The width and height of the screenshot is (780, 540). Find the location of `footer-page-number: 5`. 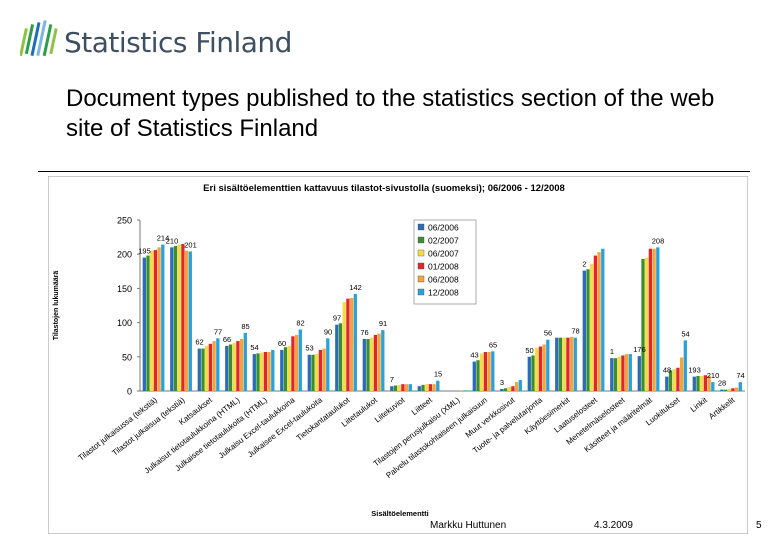

footer-page-number: 5 is located at coordinates (759, 525).